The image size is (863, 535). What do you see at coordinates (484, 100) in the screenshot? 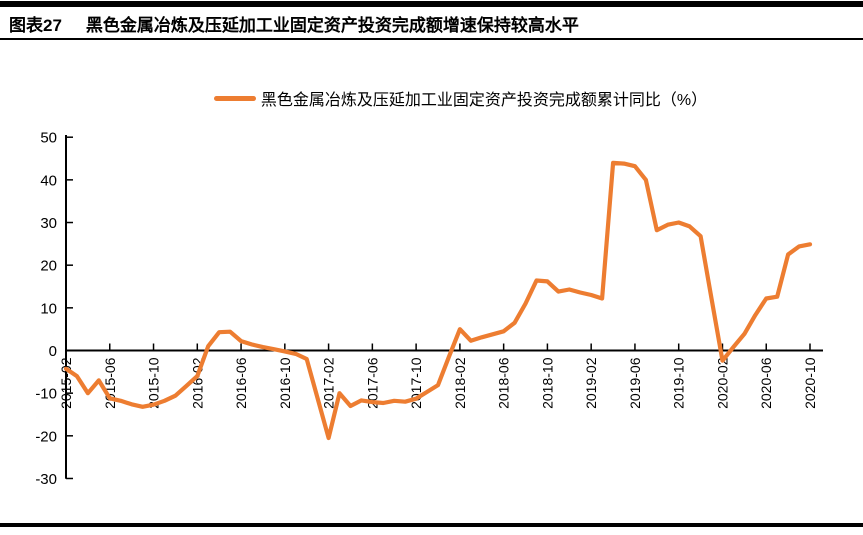
I see `legend-label: 黑色金属冶炼及压延加工业固定资产投资完成额累计同比（%）` at bounding box center [484, 100].